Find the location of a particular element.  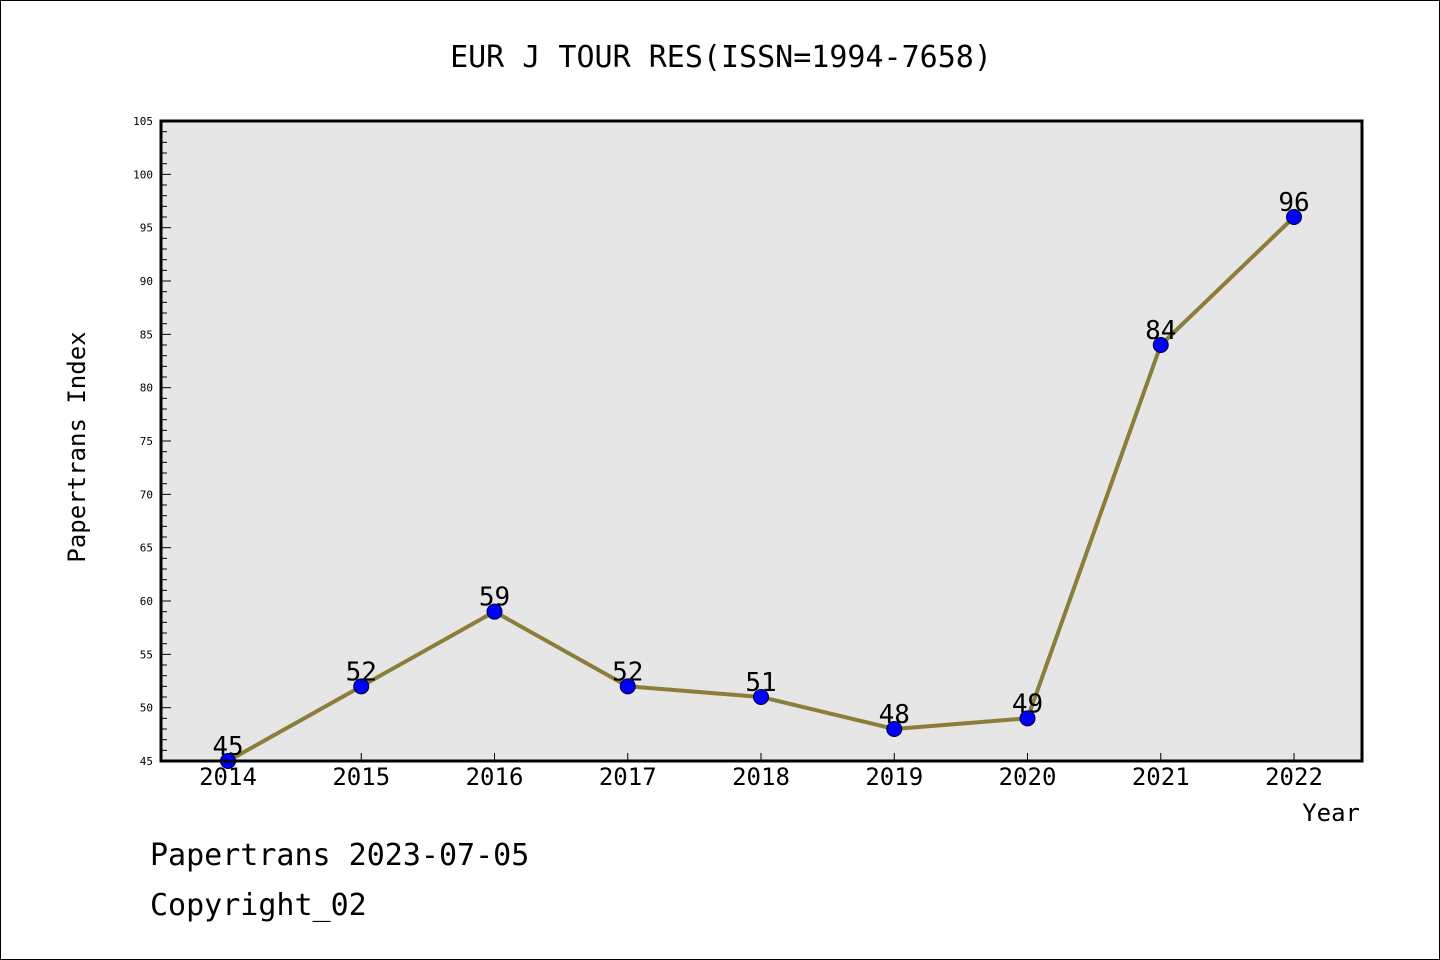

x-tick-label: 2017 is located at coordinates (628, 777).